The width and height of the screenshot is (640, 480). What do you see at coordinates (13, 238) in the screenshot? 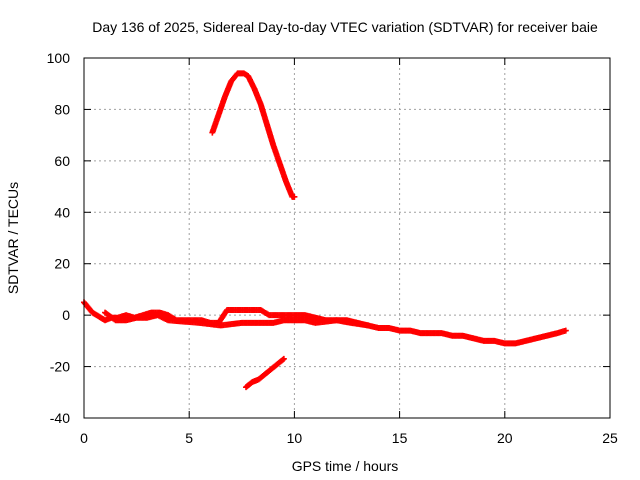
I see `y-axis-label: SDTVAR / TECUs` at bounding box center [13, 238].